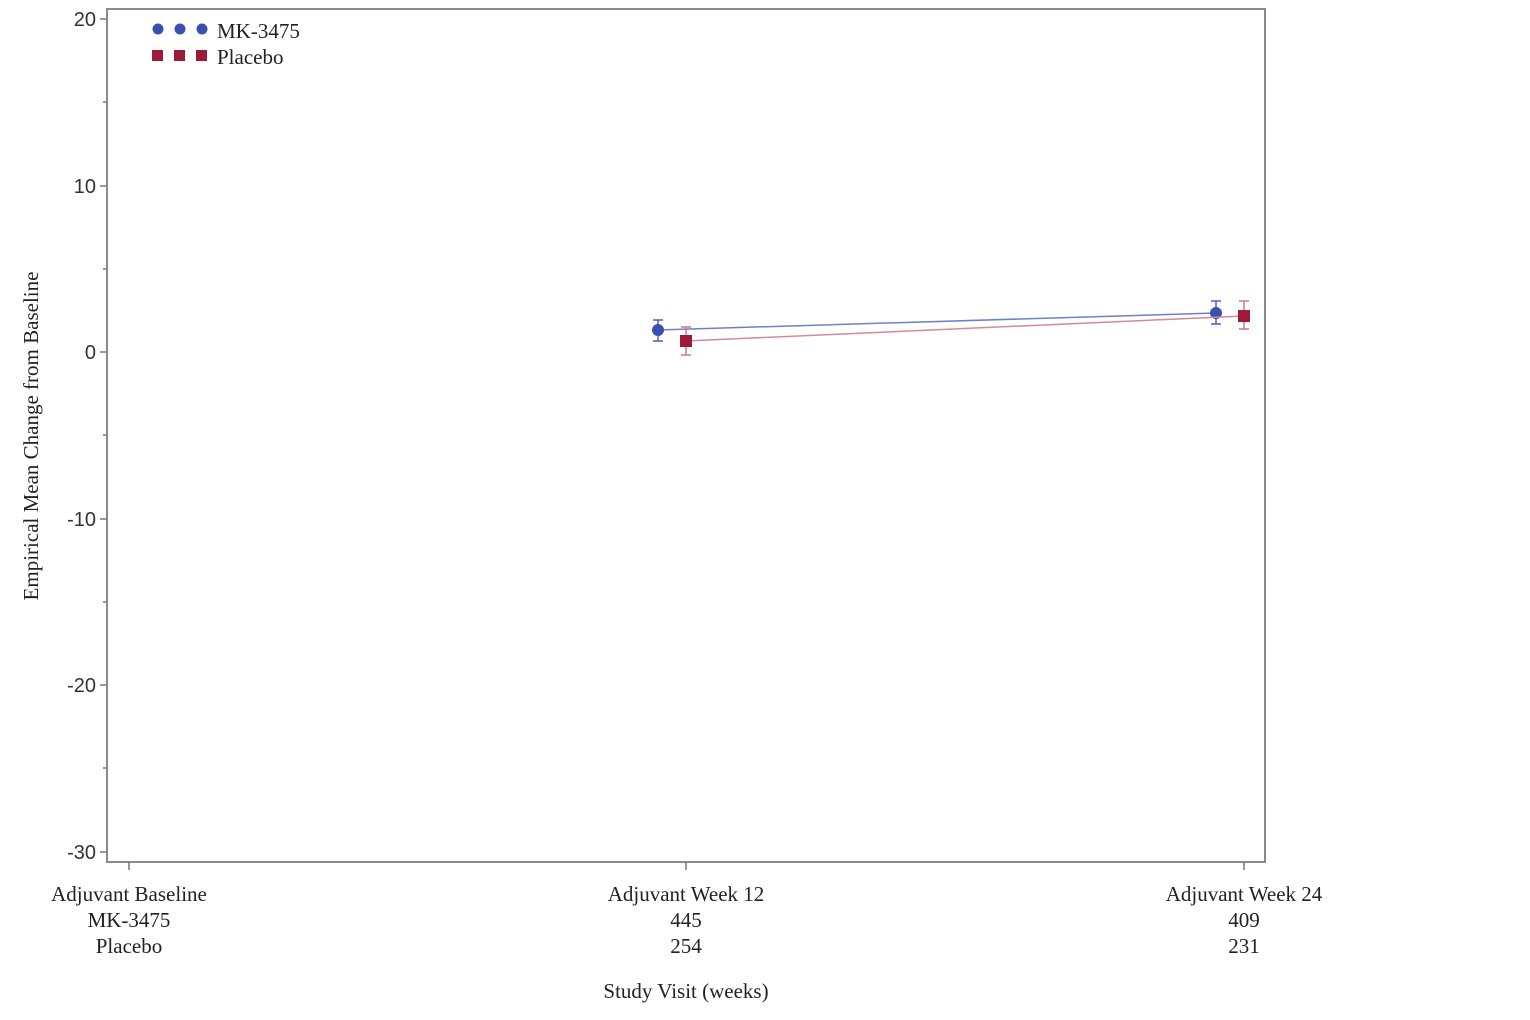 The image size is (1530, 1020). What do you see at coordinates (685, 991) in the screenshot?
I see `x-axis-title: Study Visit (weeks)` at bounding box center [685, 991].